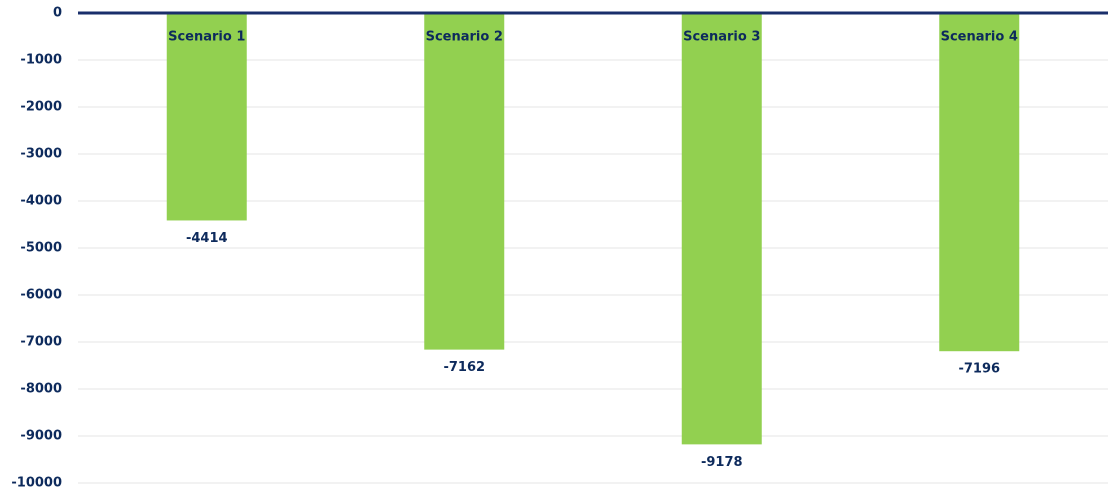 This screenshot has height=492, width=1108. What do you see at coordinates (979, 37) in the screenshot?
I see `category-label: Scenario 4` at bounding box center [979, 37].